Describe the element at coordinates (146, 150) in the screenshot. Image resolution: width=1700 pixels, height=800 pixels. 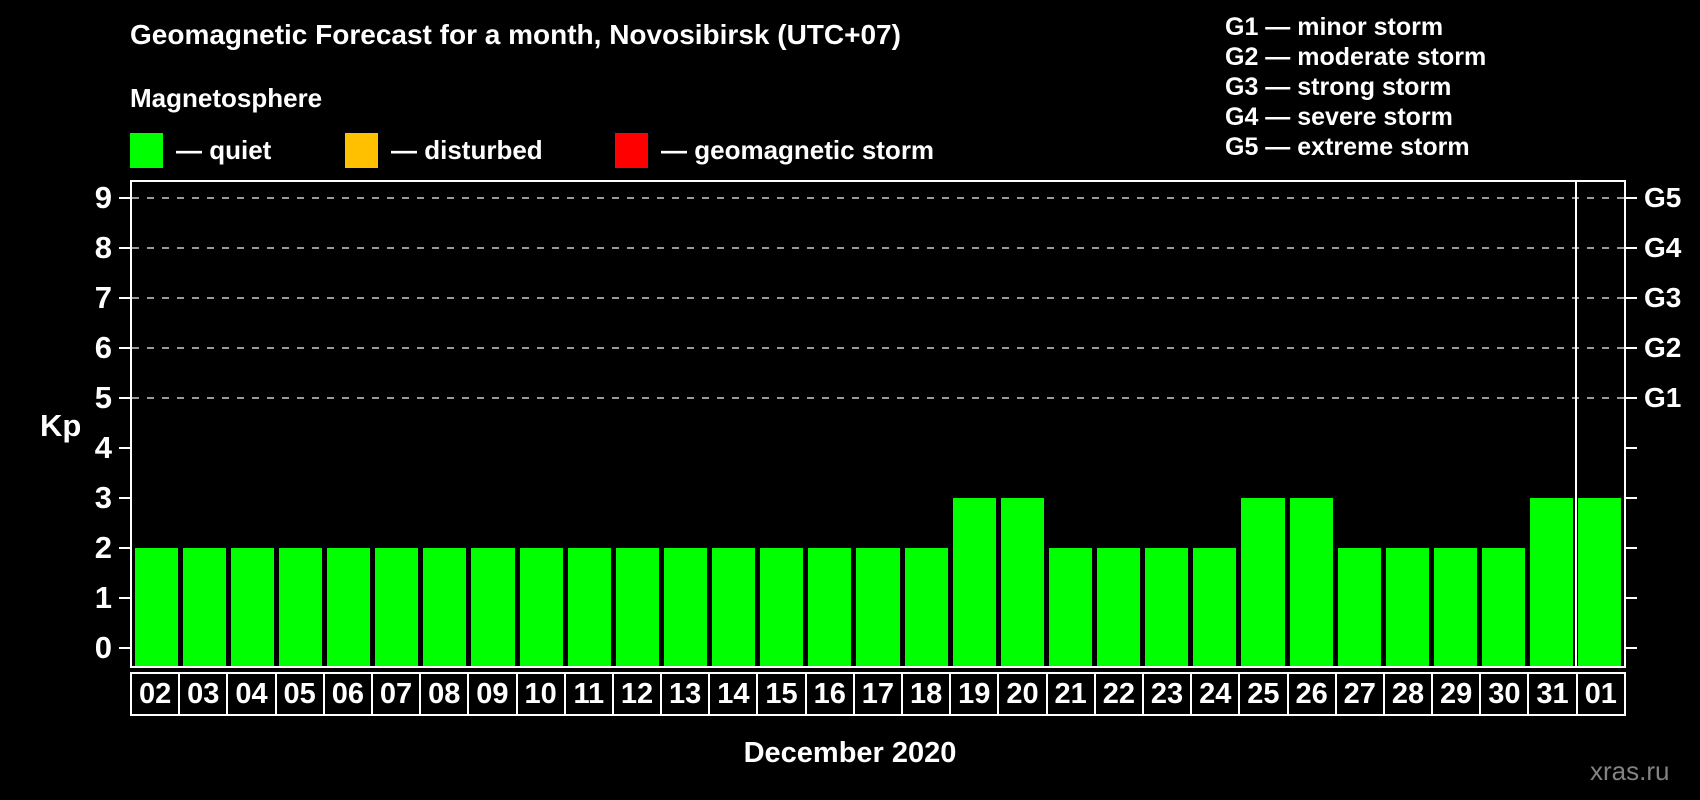
I see `quiet-color-swatch` at that location.